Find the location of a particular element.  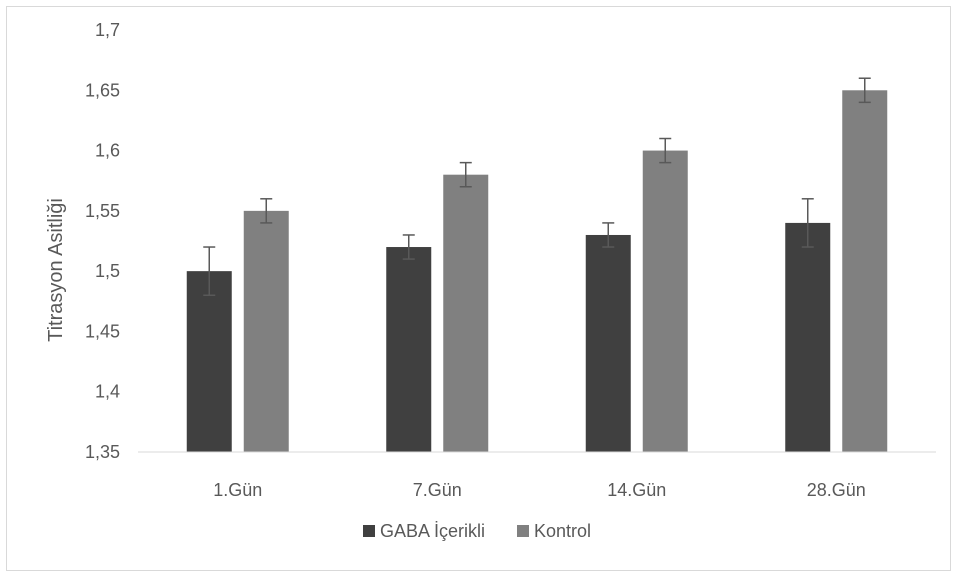

legend-item: Kontrol is located at coordinates (554, 531).